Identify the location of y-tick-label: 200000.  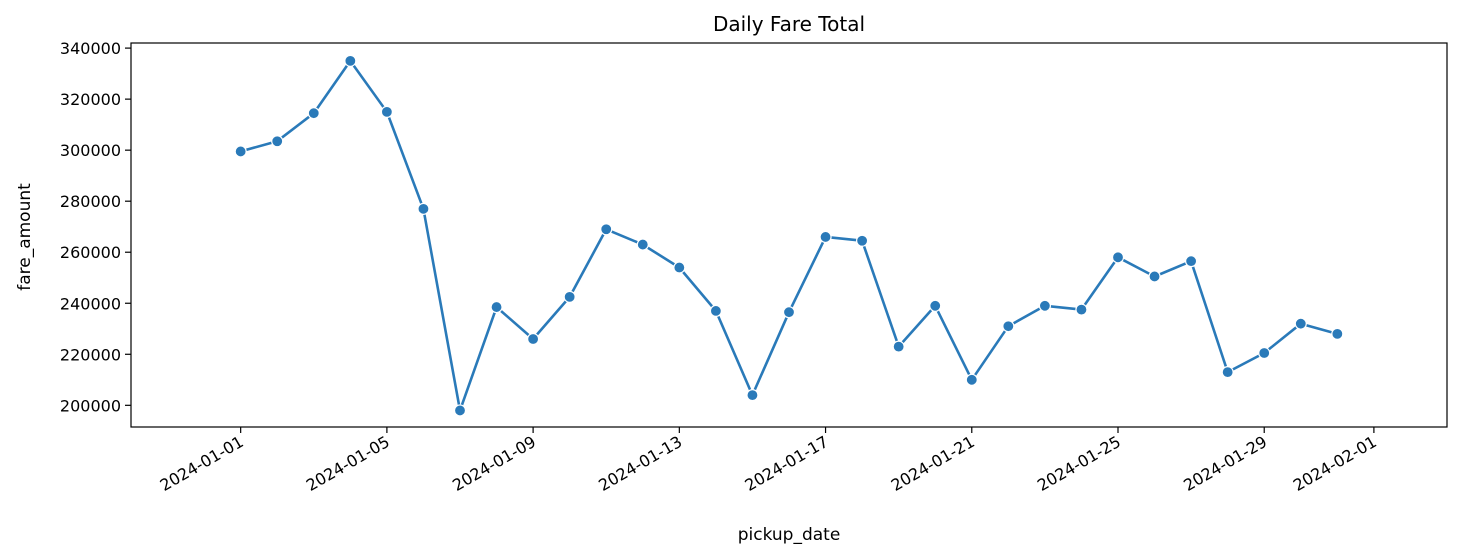
(90, 405).